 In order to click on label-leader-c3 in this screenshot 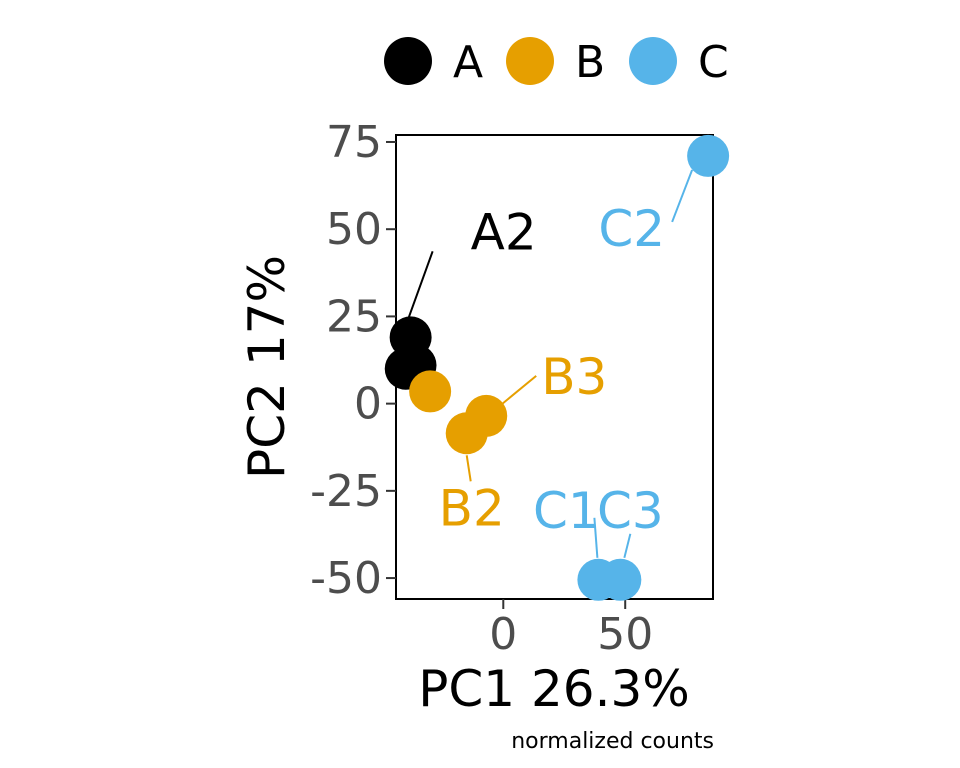, I will do `click(627, 546)`.